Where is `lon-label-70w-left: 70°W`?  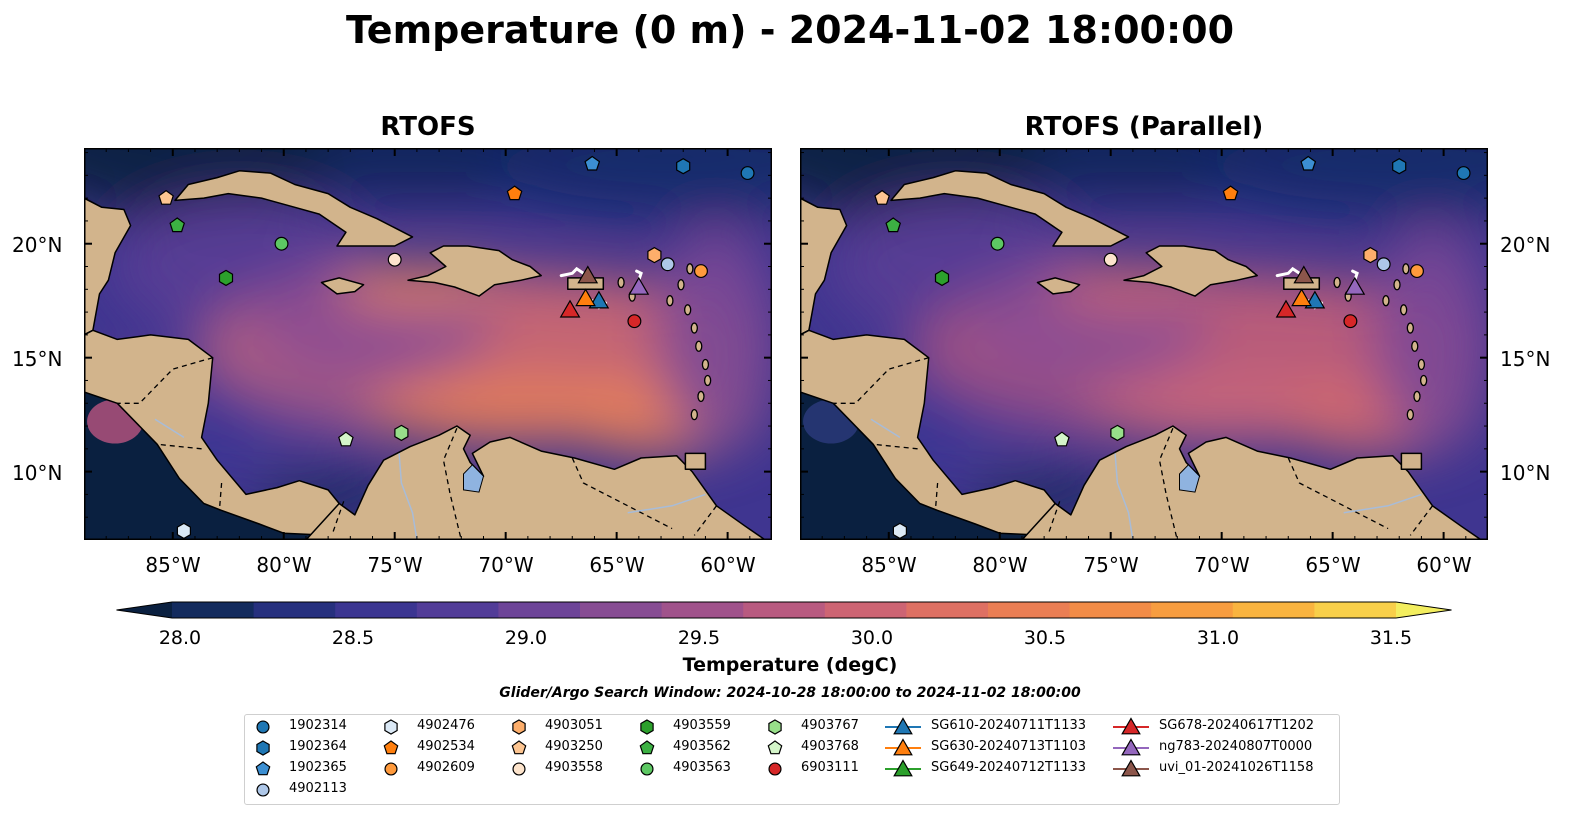 lon-label-70w-left: 70°W is located at coordinates (506, 565).